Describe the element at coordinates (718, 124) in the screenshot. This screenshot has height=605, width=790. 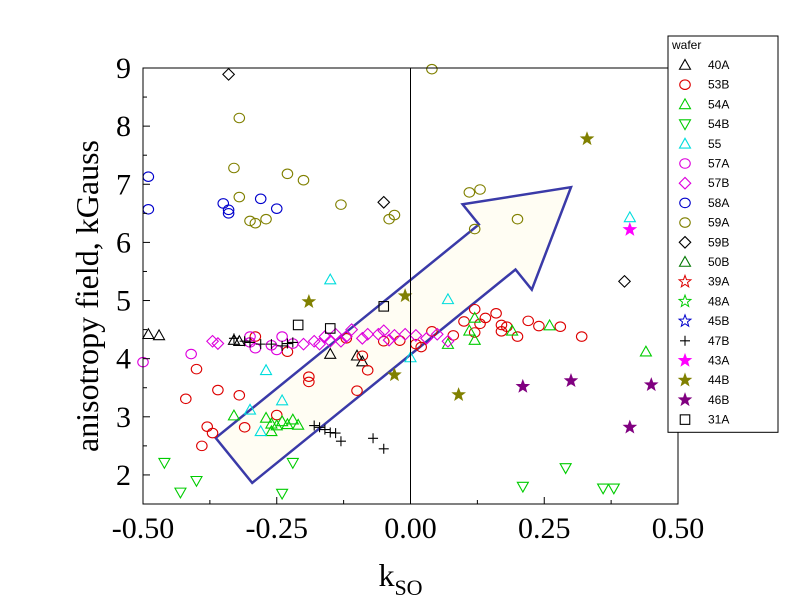
I see `legend-label: 54B` at that location.